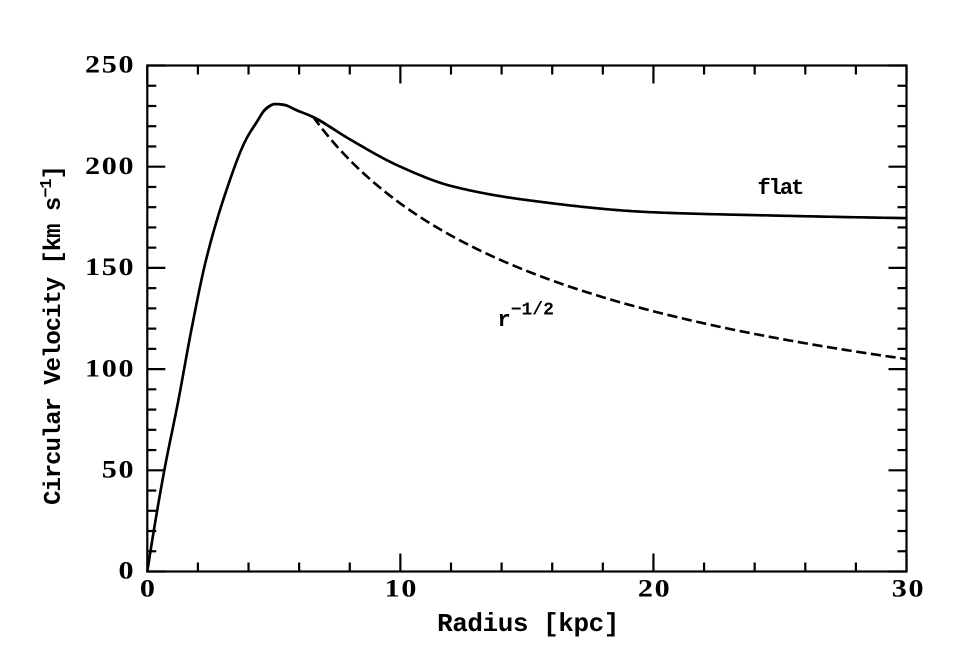 The width and height of the screenshot is (975, 650). Describe the element at coordinates (908, 589) in the screenshot. I see `svg-text: 30` at that location.